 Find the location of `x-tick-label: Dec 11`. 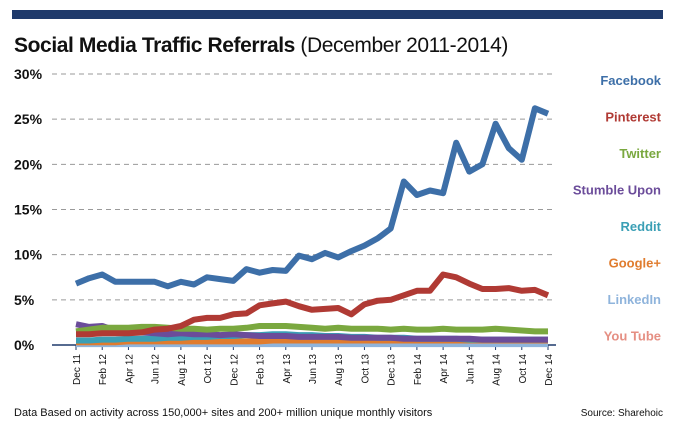

x-tick-label: Dec 11 is located at coordinates (77, 369).